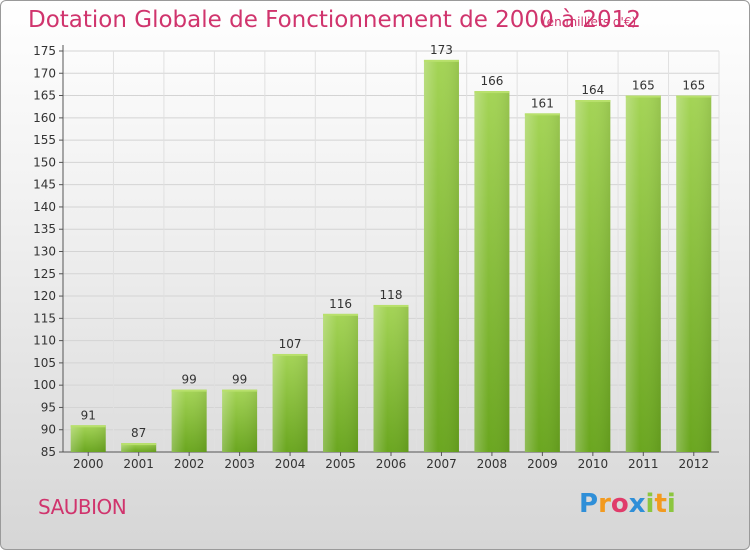 This screenshot has width=750, height=550. What do you see at coordinates (643, 464) in the screenshot?
I see `x-tick-label: 2011` at bounding box center [643, 464].